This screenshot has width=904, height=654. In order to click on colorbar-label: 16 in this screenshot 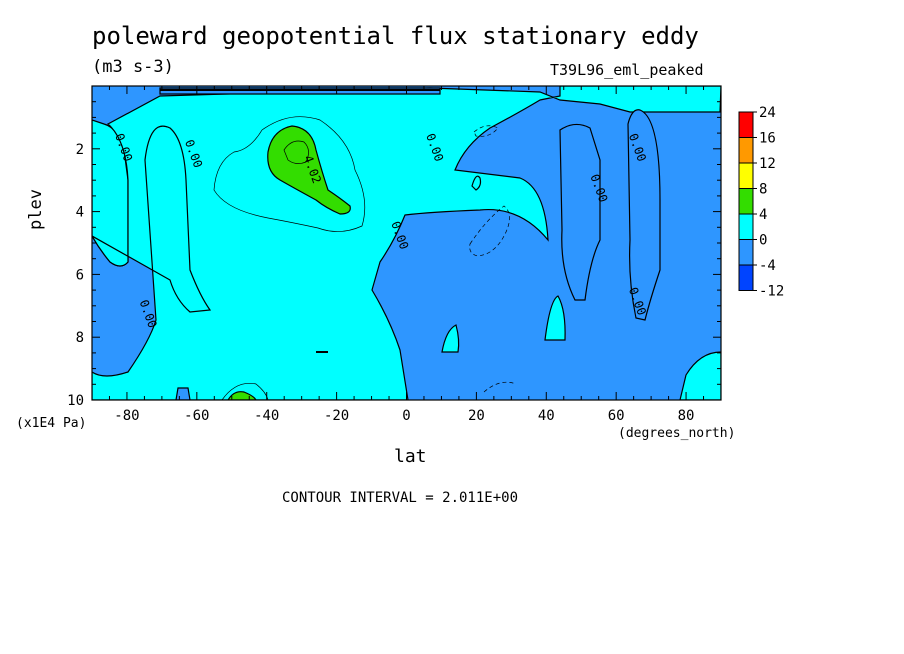, I will do `click(767, 139)`.